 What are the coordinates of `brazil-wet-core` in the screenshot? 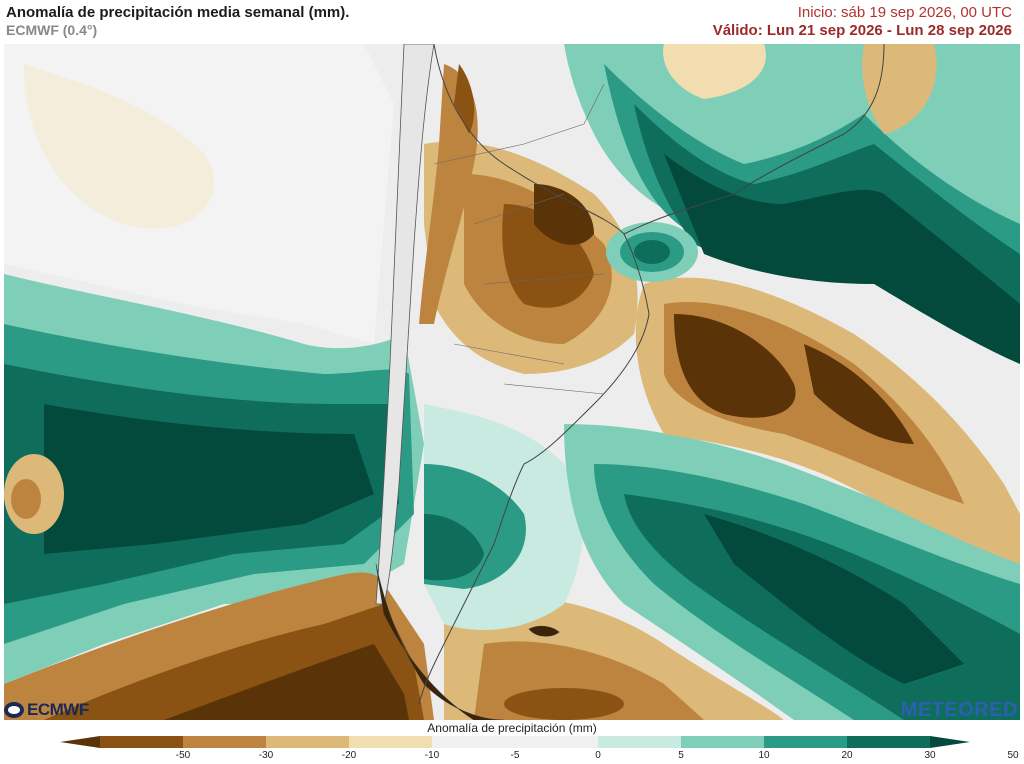 It's located at (842, 259).